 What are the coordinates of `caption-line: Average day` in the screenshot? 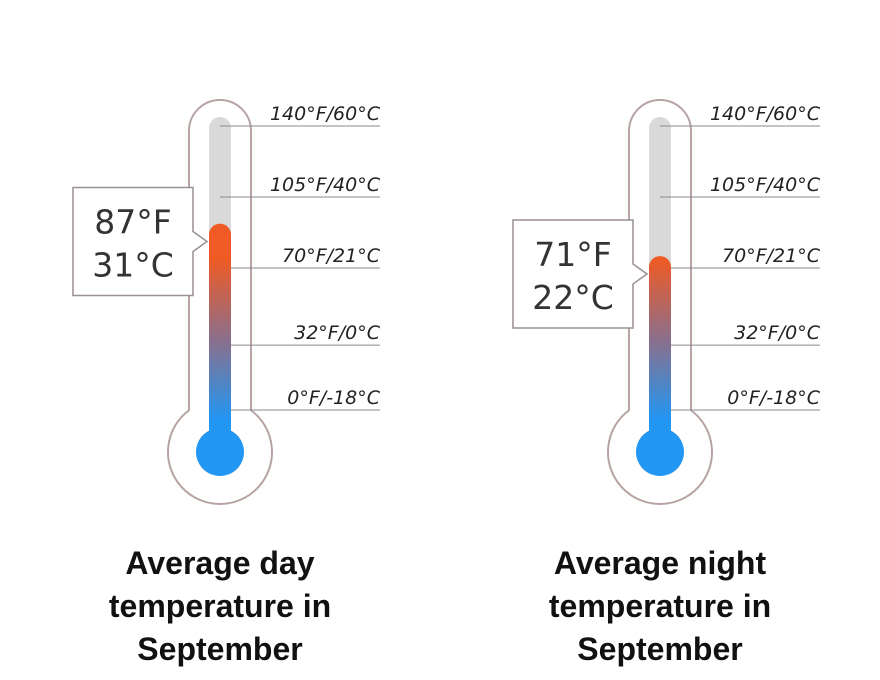 It's located at (219, 563).